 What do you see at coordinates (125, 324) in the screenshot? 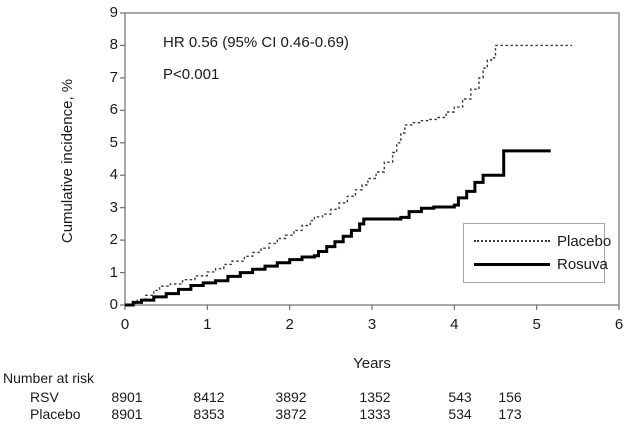
I see `x-tick-label: 0` at bounding box center [125, 324].